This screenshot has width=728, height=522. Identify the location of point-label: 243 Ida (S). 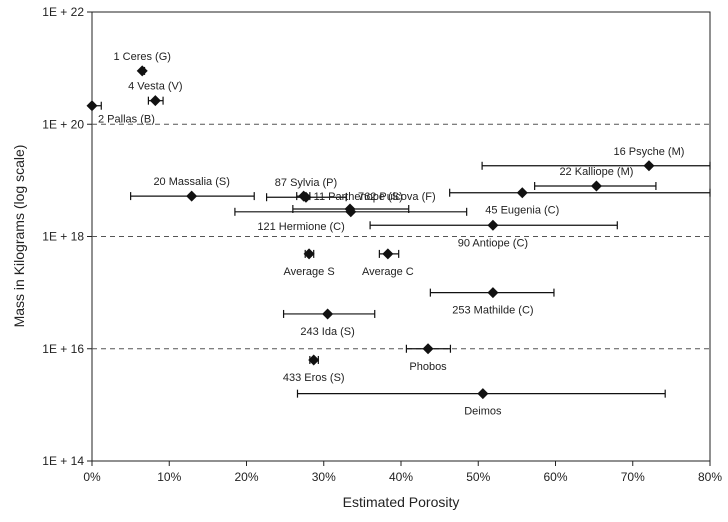
(327, 332).